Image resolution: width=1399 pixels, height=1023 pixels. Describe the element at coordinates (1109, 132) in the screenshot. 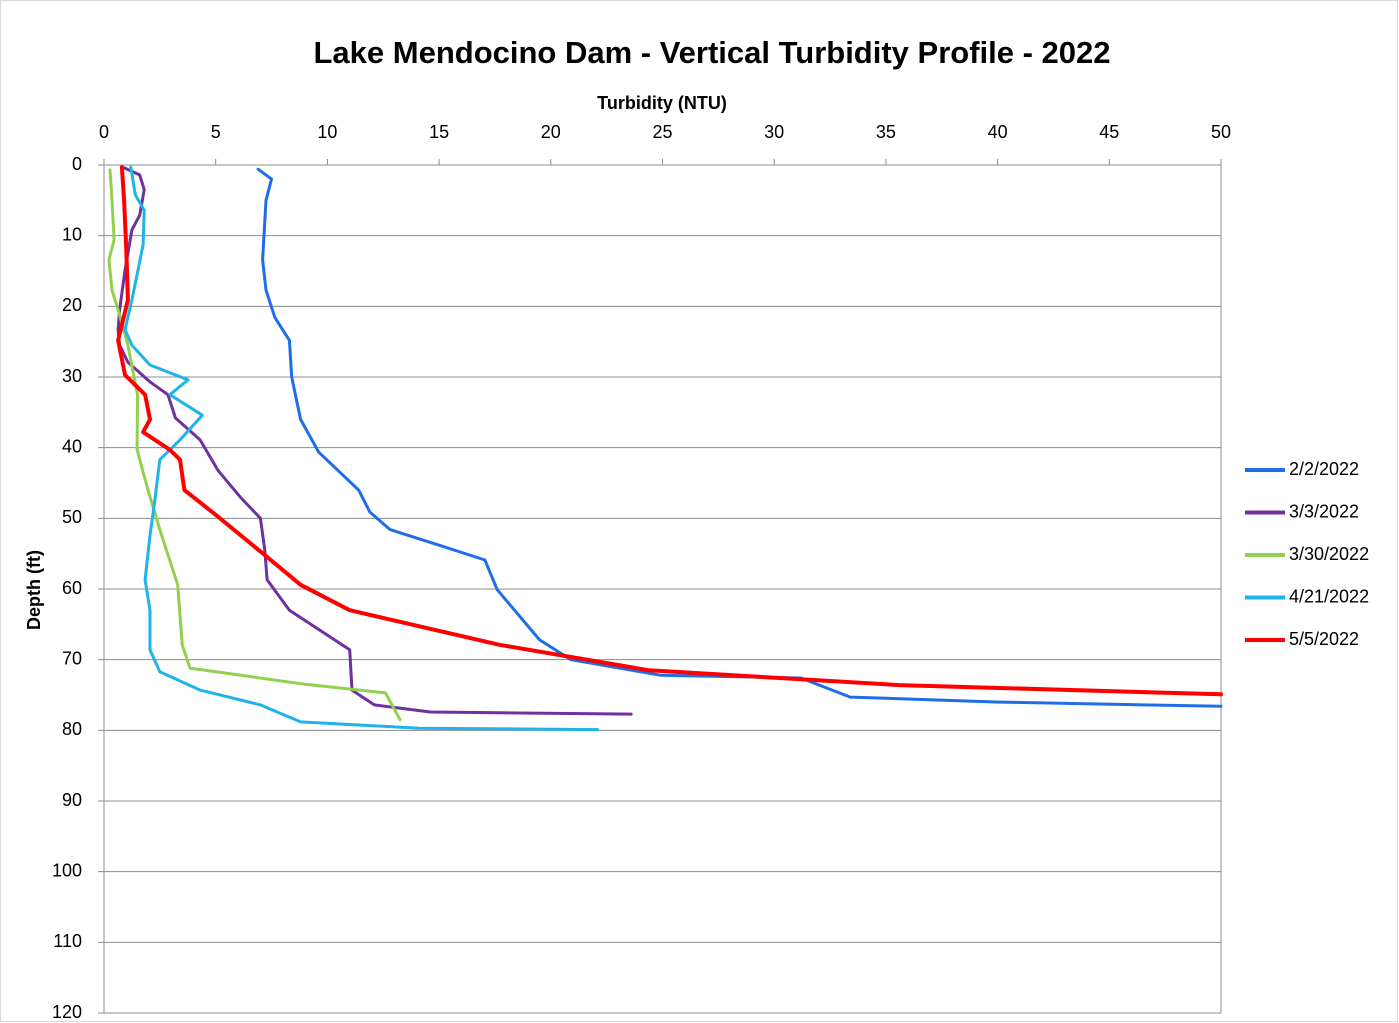

I see `x-tick-label: 45` at that location.